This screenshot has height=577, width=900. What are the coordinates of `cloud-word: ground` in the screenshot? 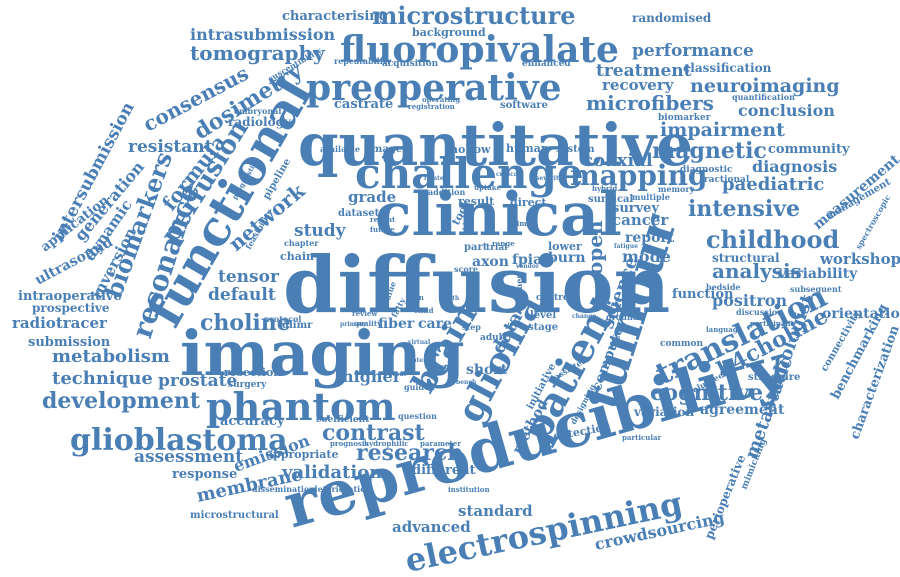 It's located at (622, 317).